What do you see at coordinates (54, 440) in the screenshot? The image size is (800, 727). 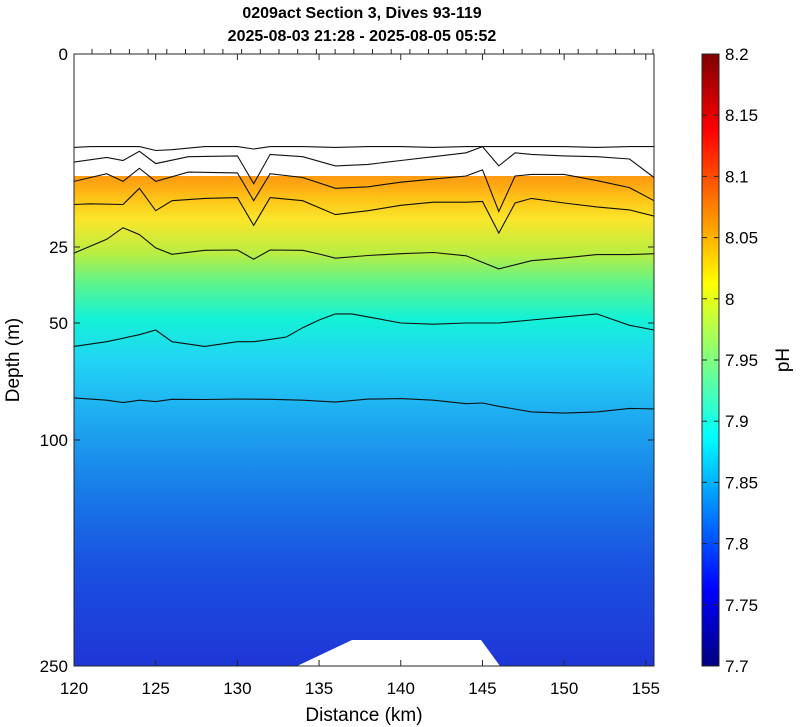 I see `y-tick-label: 100` at bounding box center [54, 440].